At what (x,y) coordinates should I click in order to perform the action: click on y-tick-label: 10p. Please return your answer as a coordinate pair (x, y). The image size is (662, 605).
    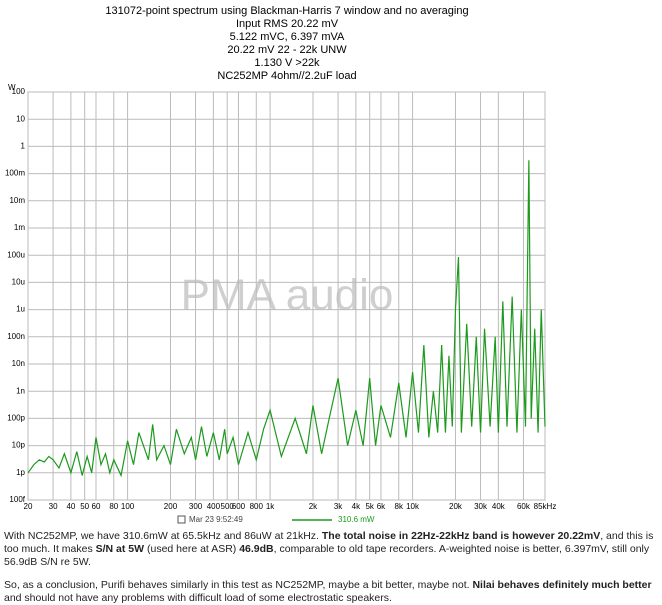
    Looking at the image, I should click on (19, 445).